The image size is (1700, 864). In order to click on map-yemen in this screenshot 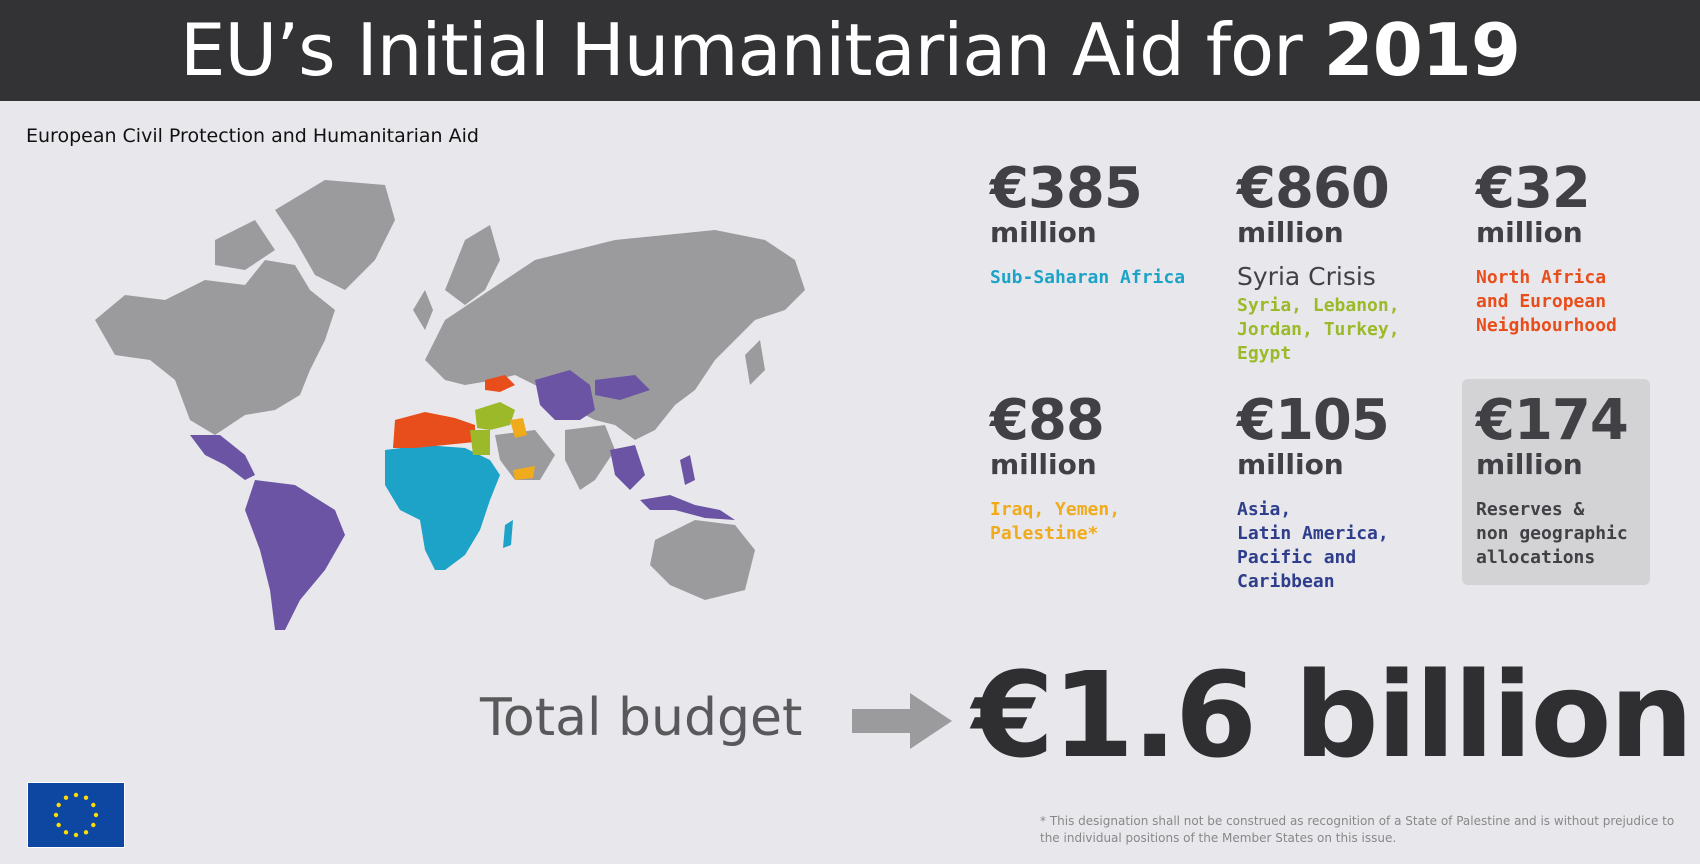, I will do `click(524, 473)`.